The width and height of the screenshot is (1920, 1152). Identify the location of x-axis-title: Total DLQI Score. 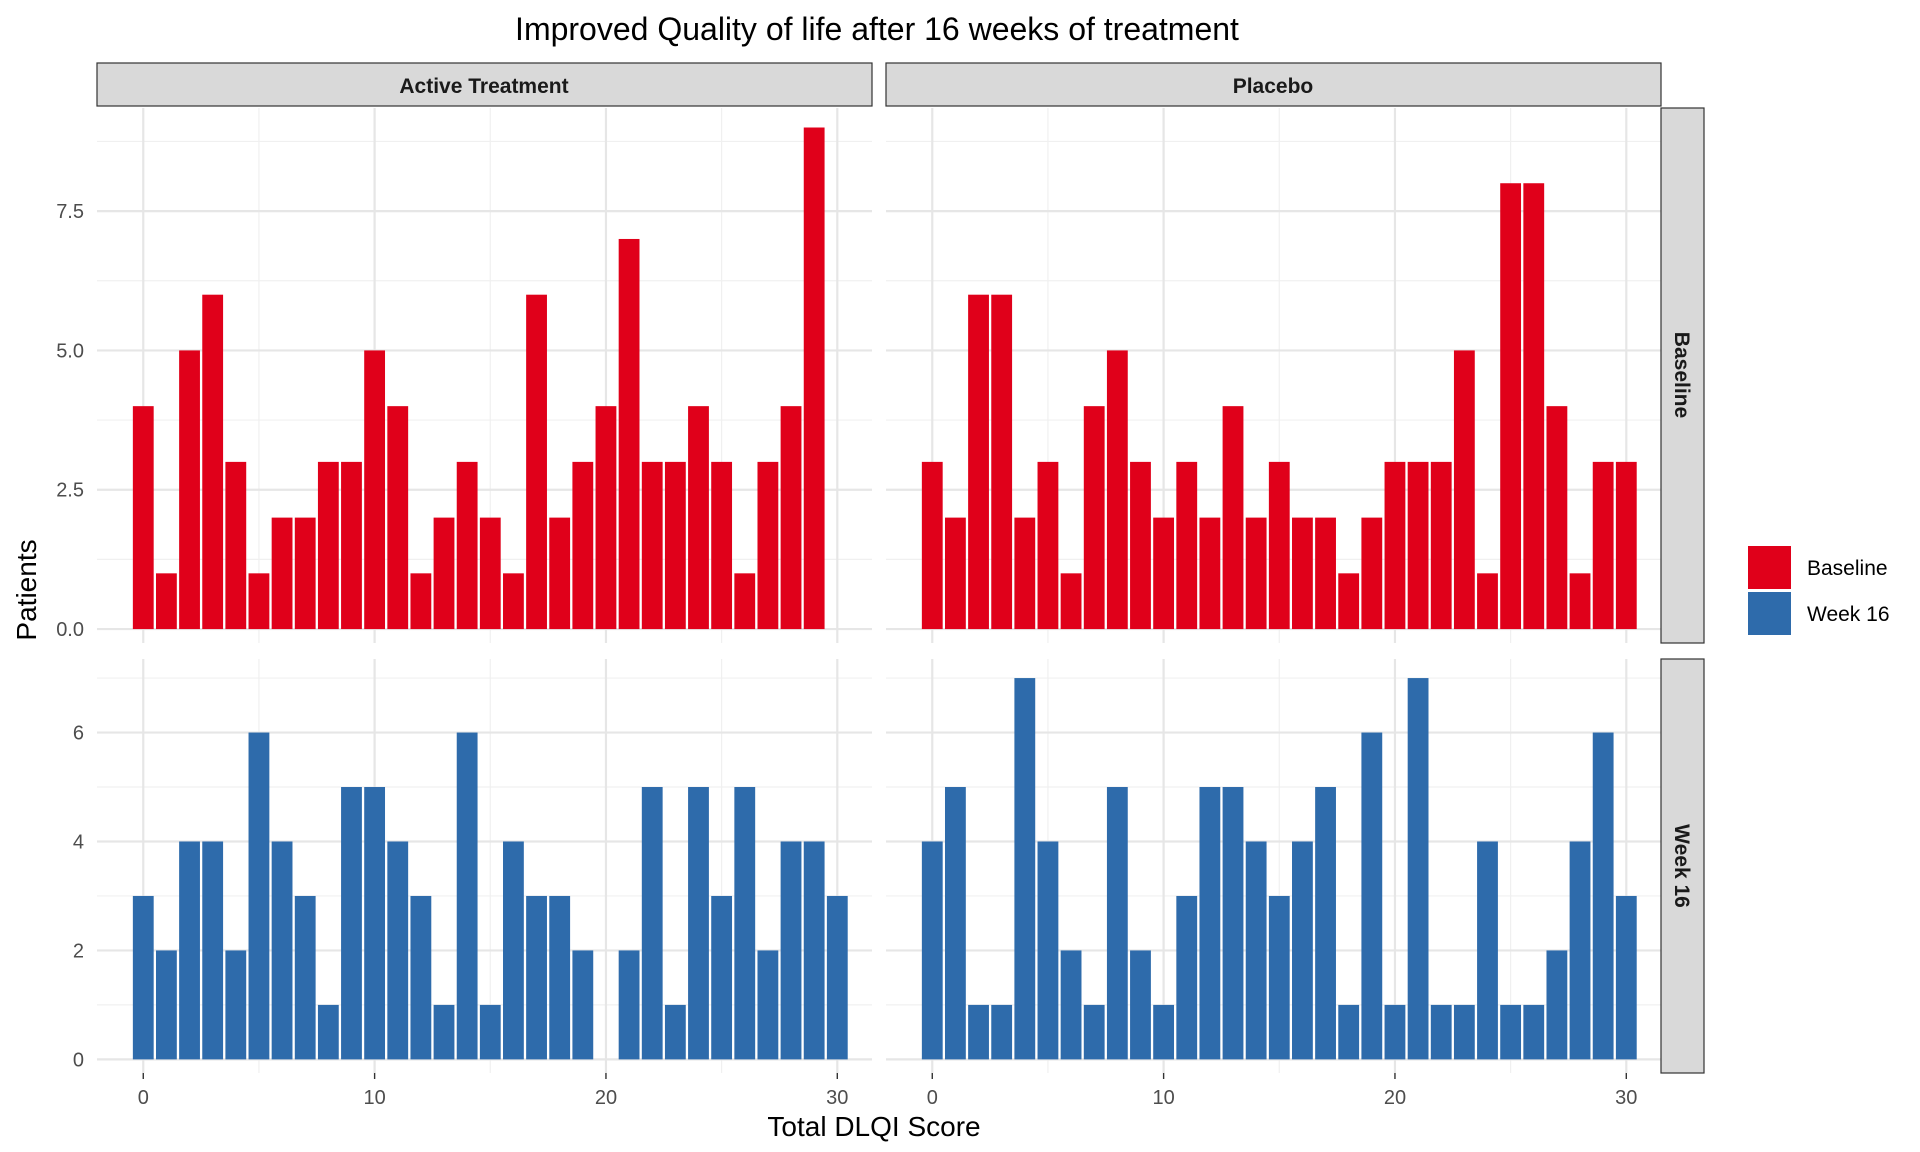
(873, 1126).